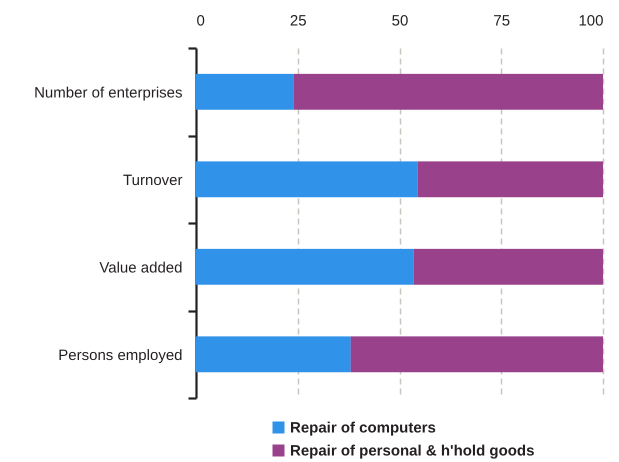 The image size is (619, 462). What do you see at coordinates (400, 21) in the screenshot?
I see `x-tick-label: 50` at bounding box center [400, 21].